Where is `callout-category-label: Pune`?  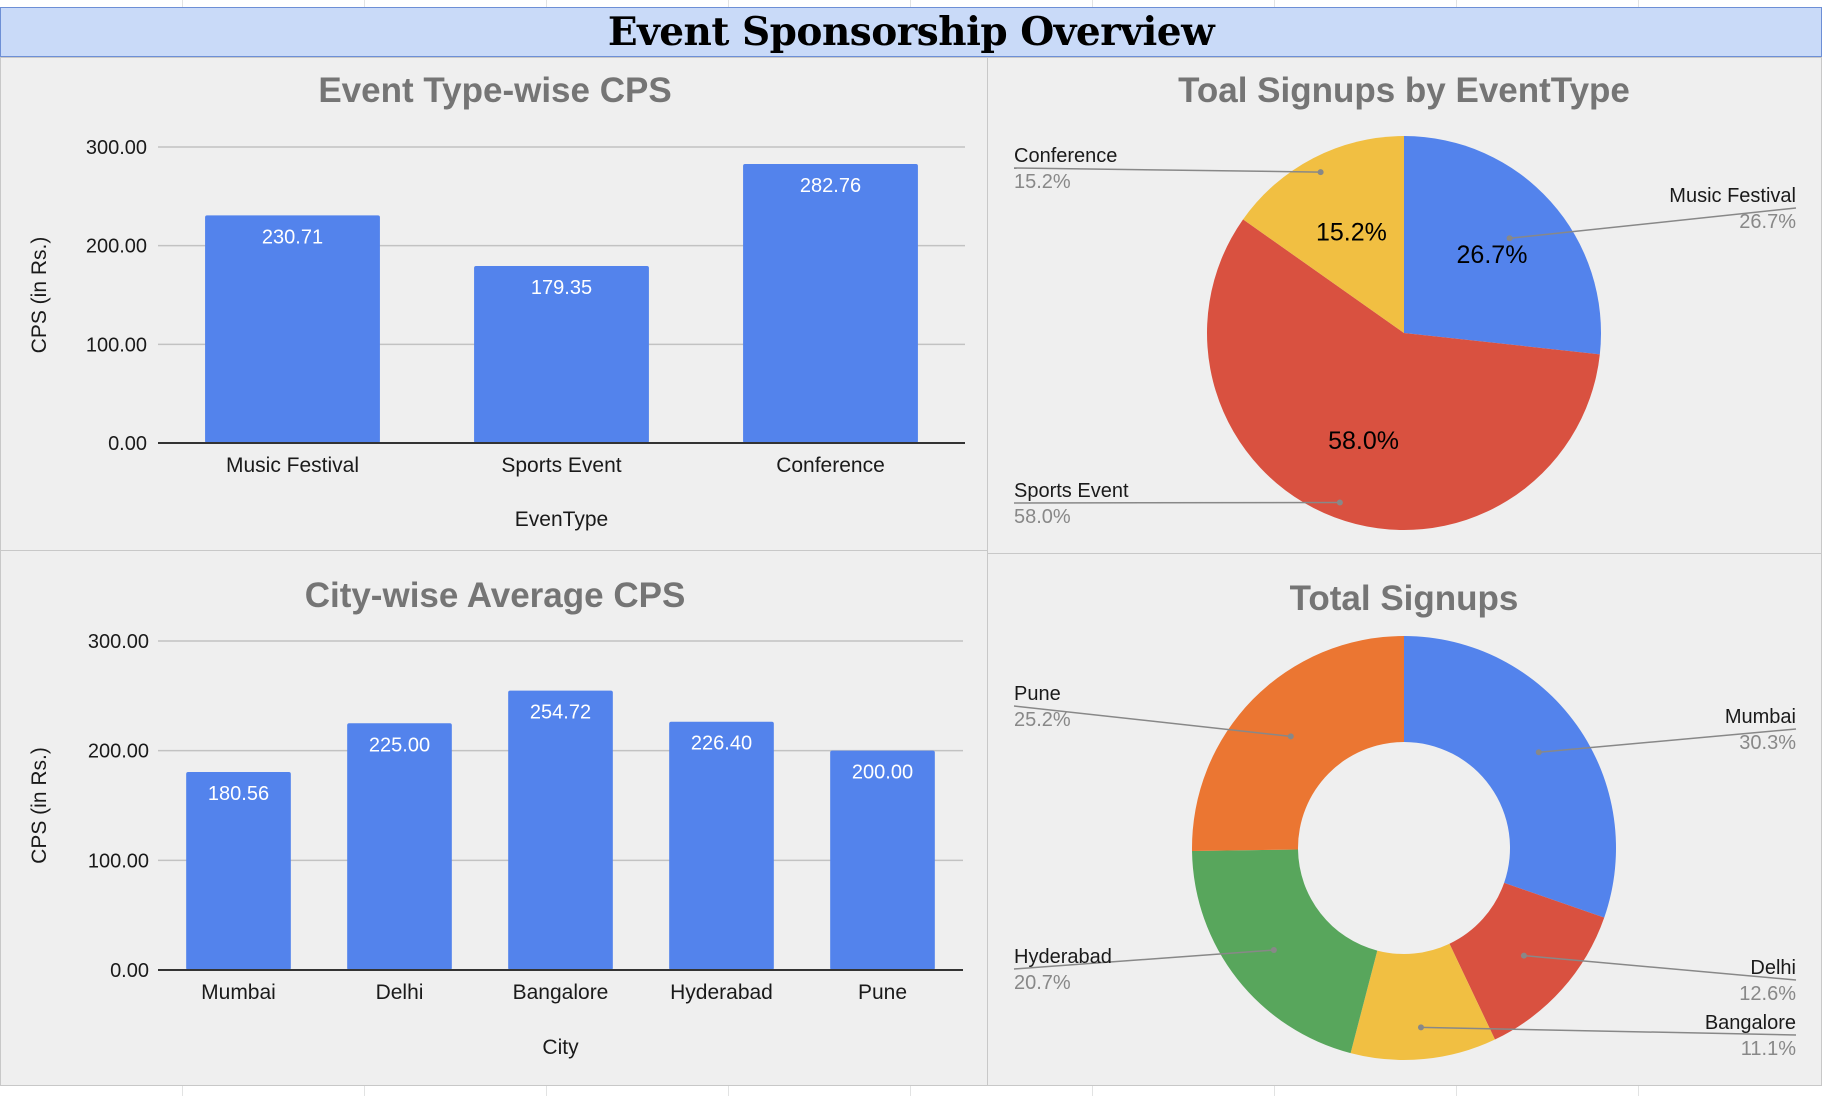 callout-category-label: Pune is located at coordinates (1037, 694).